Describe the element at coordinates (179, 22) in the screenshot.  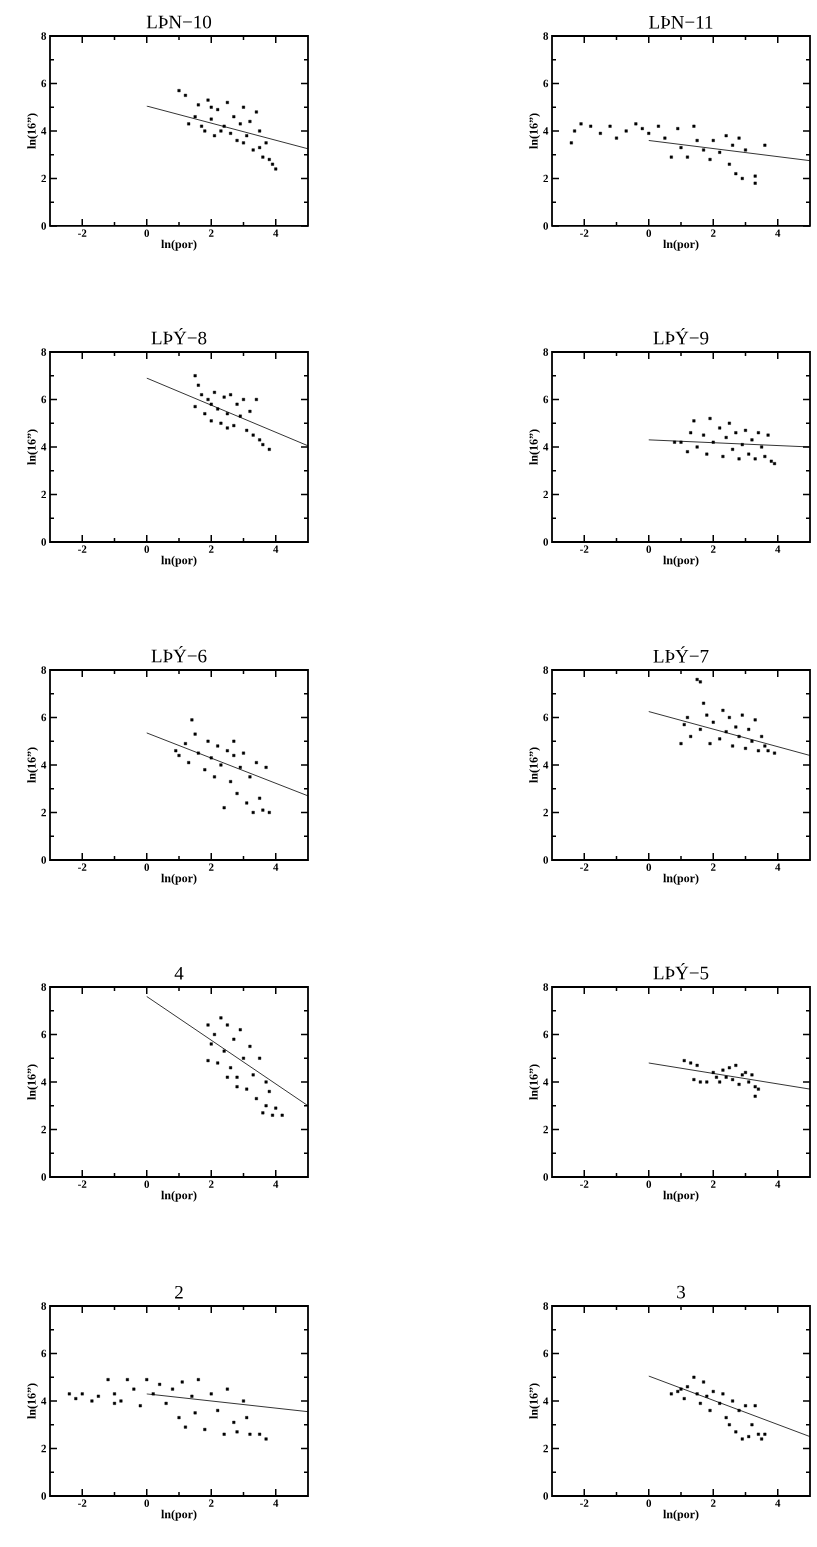
I see `chart-title: LÞN−10` at that location.